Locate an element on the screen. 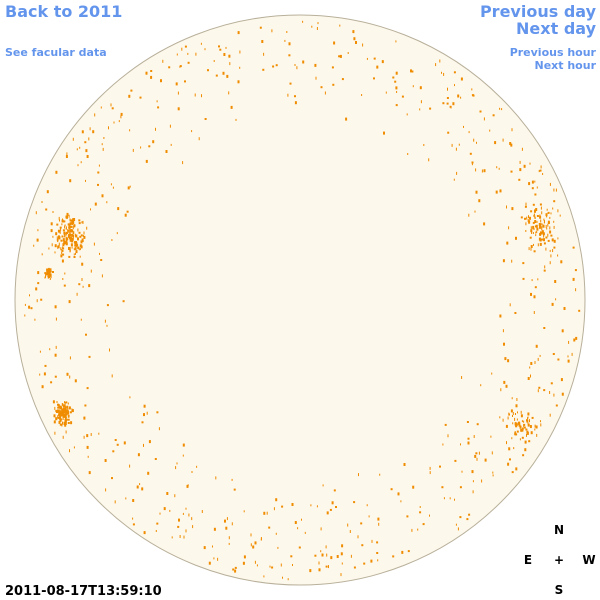  previous-day-link: Previous day is located at coordinates (538, 11).